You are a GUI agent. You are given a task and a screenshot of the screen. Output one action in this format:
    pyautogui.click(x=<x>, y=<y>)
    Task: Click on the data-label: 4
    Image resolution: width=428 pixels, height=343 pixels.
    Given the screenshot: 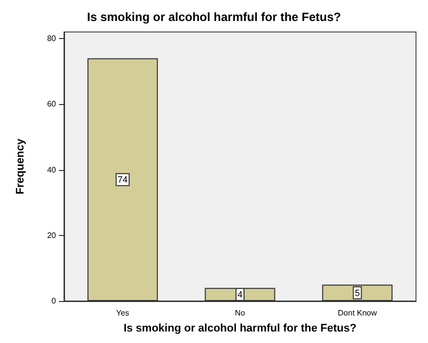 What is the action you would take?
    pyautogui.click(x=240, y=294)
    